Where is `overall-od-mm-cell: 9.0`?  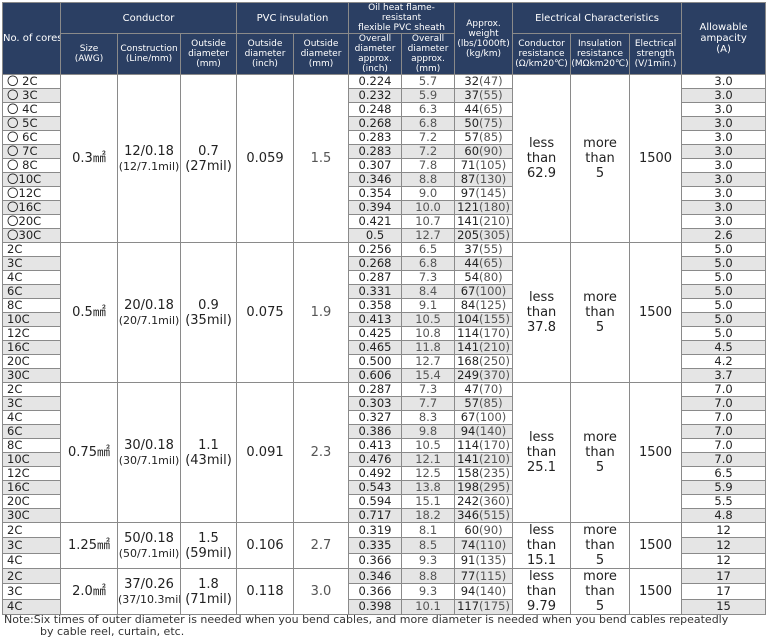
overall-od-mm-cell: 9.0 is located at coordinates (428, 193).